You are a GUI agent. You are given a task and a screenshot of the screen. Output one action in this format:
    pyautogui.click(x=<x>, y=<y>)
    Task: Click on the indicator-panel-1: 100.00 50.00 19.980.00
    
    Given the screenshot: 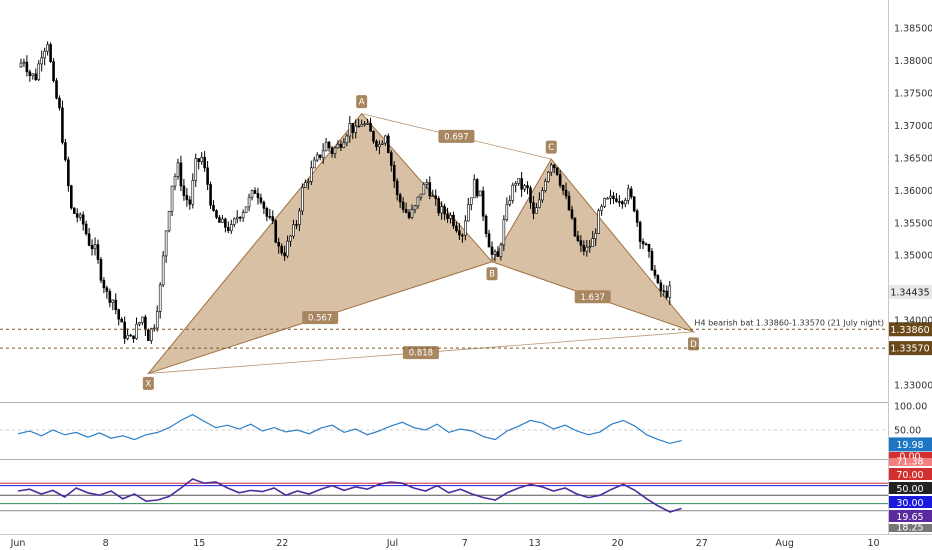 What is the action you would take?
    pyautogui.click(x=466, y=432)
    